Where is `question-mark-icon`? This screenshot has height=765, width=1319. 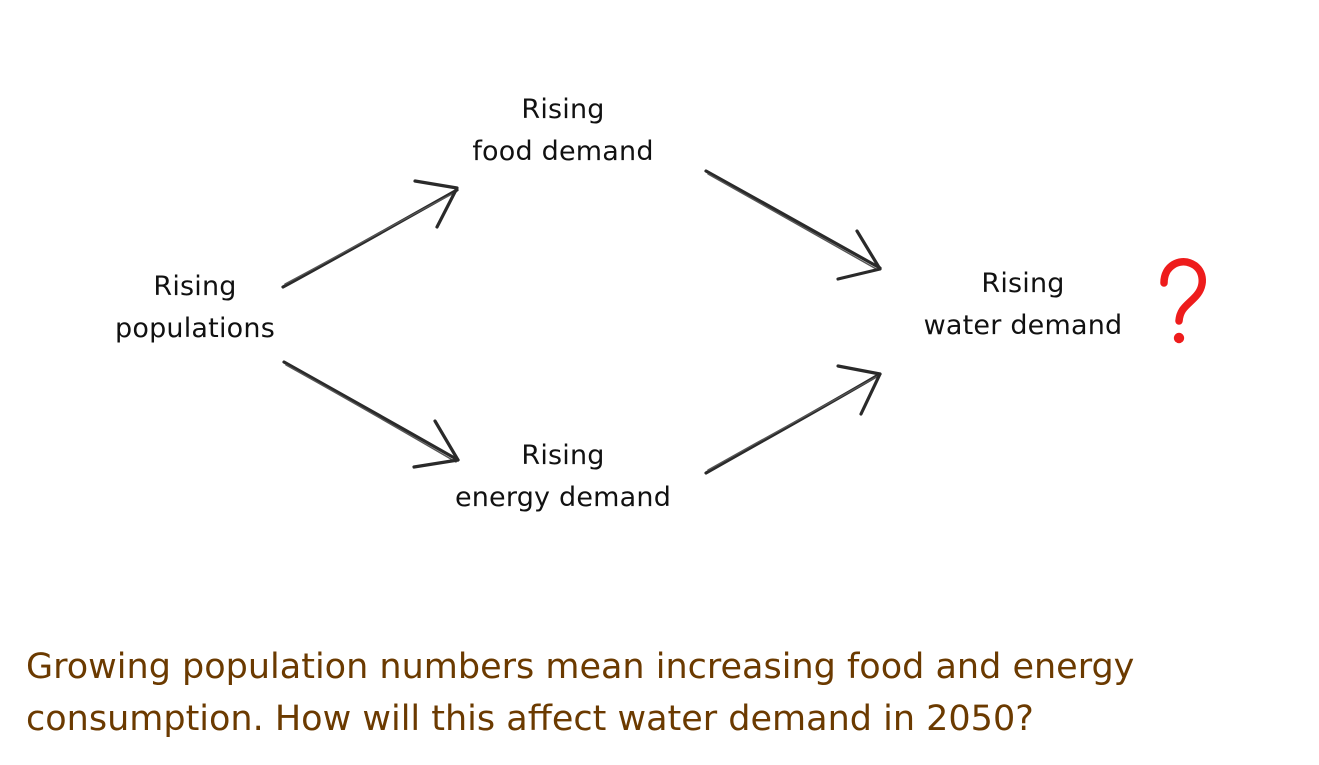
question-mark-icon is located at coordinates (1183, 301).